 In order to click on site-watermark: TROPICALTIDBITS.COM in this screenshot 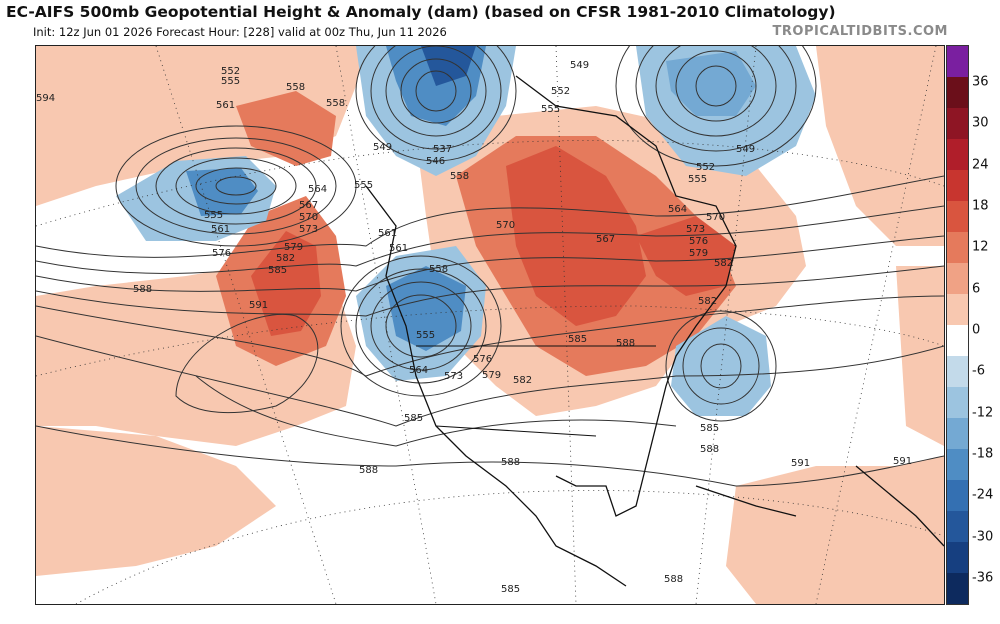, I will do `click(860, 31)`.